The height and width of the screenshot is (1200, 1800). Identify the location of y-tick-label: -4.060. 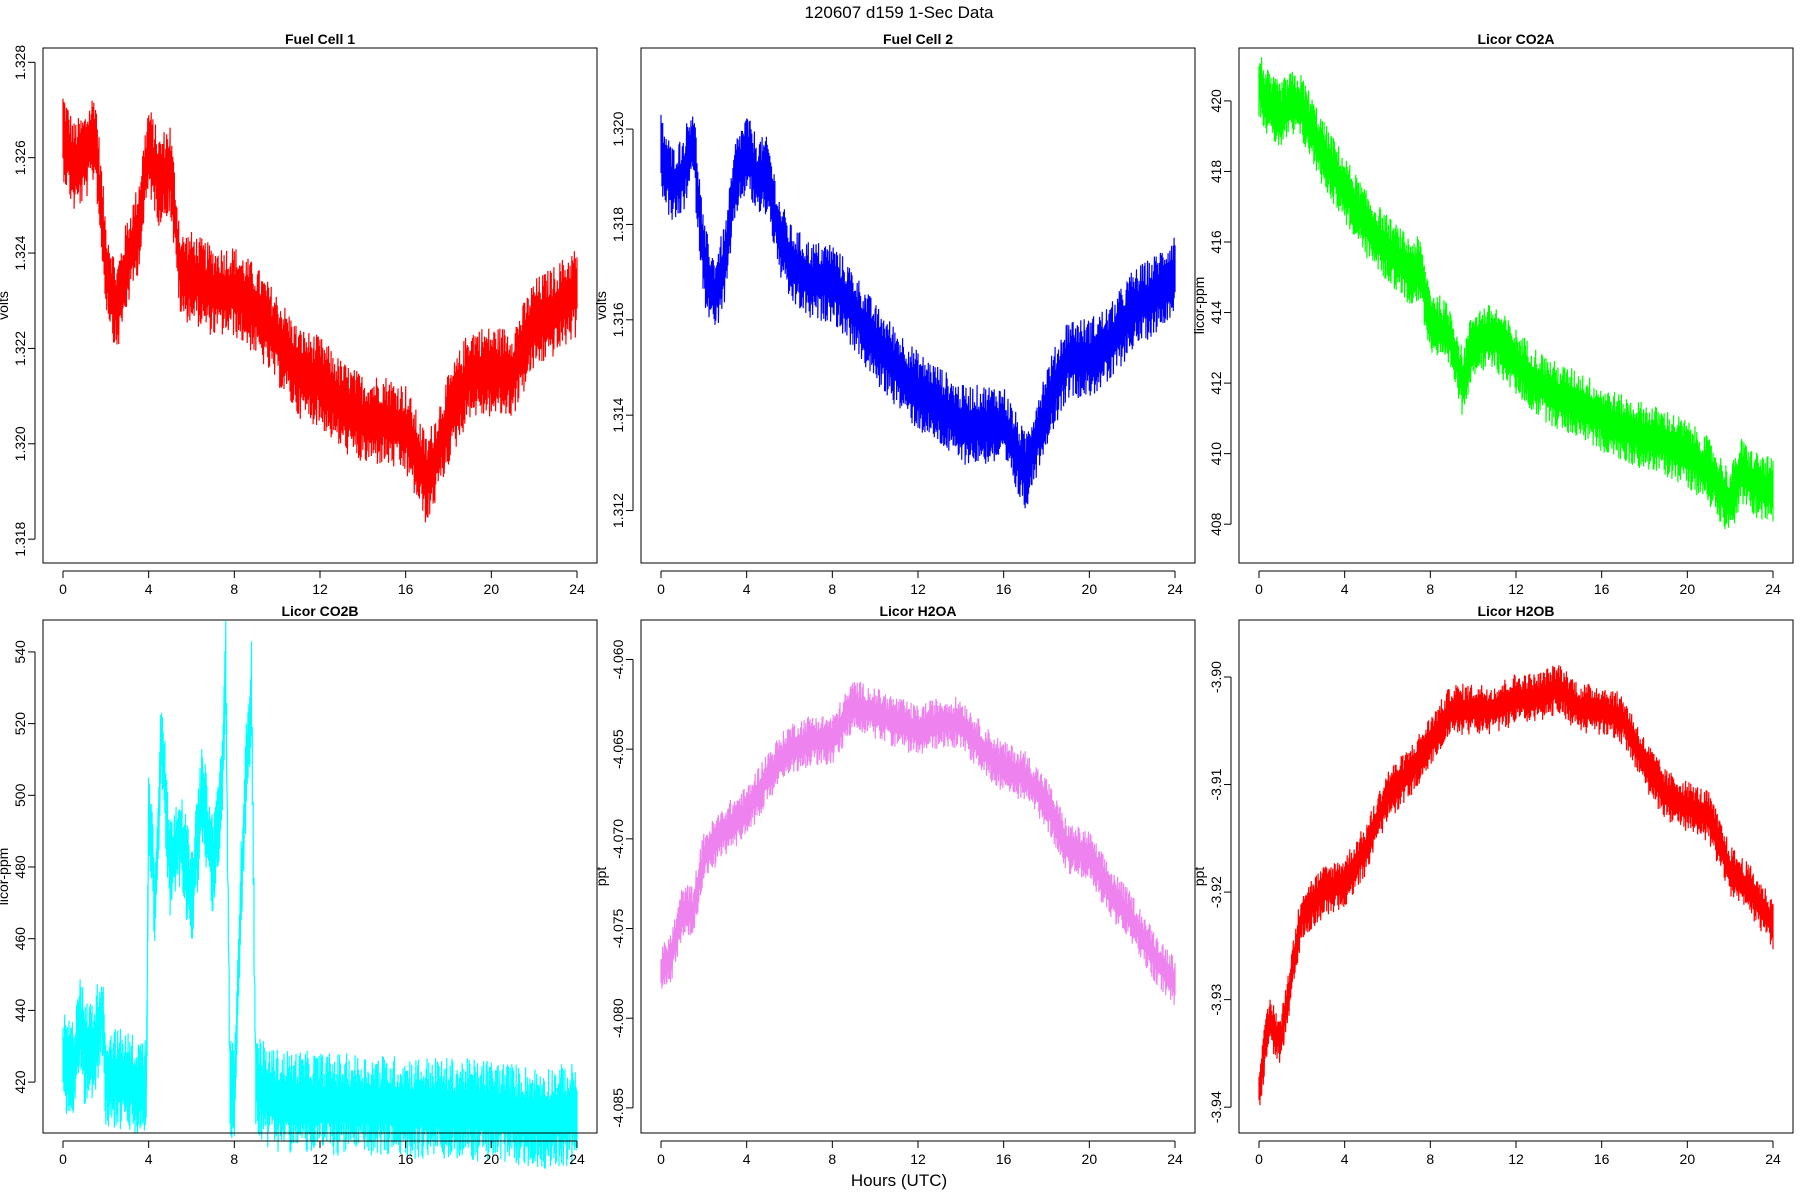
(618, 659).